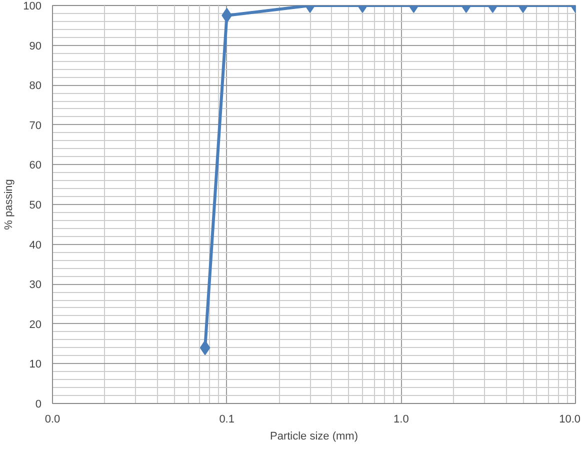  What do you see at coordinates (38, 404) in the screenshot?
I see `y-tick-label: 0` at bounding box center [38, 404].